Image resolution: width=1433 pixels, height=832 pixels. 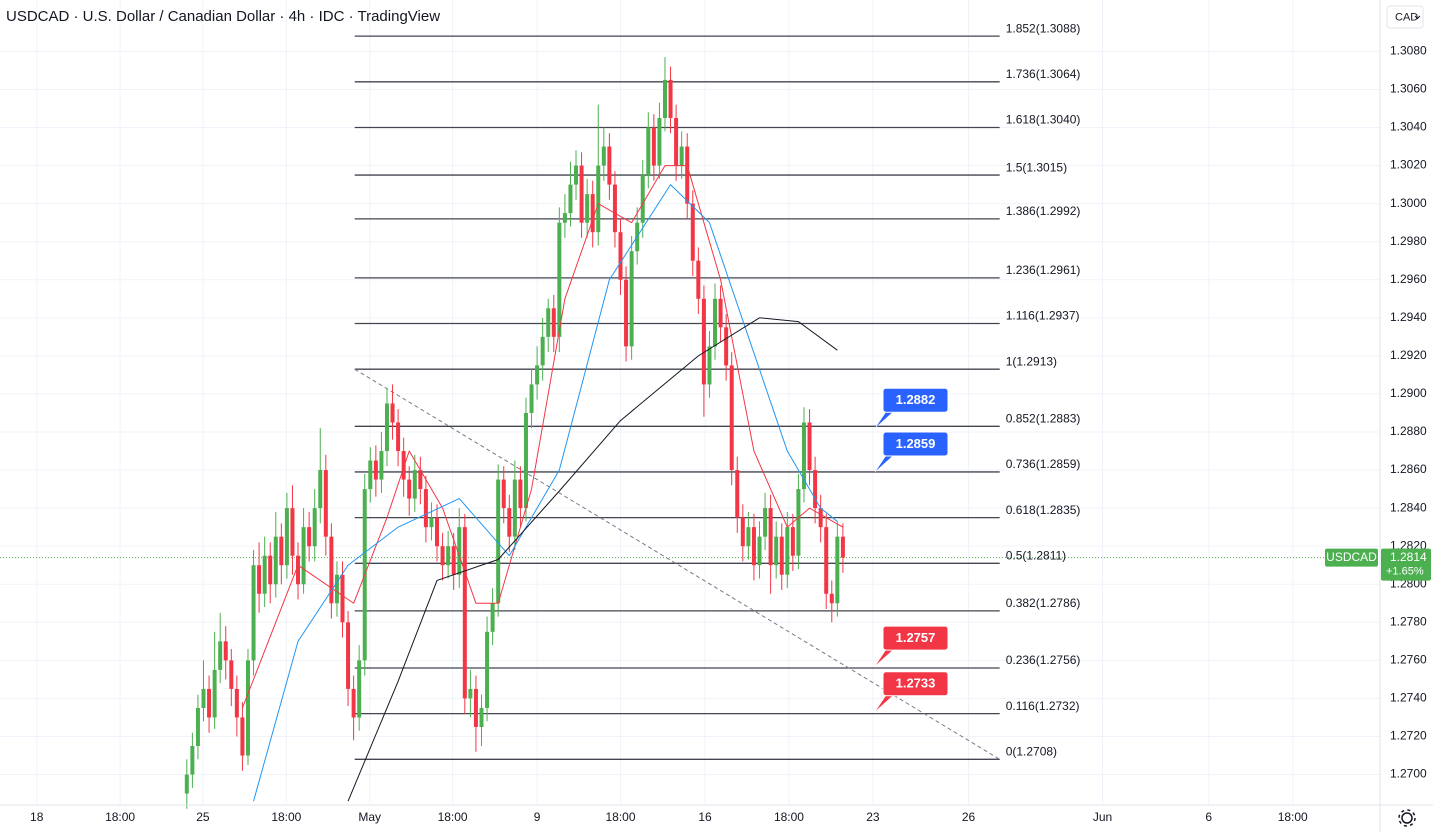 What do you see at coordinates (1408, 317) in the screenshot?
I see `y-tick-label: 1.2940` at bounding box center [1408, 317].